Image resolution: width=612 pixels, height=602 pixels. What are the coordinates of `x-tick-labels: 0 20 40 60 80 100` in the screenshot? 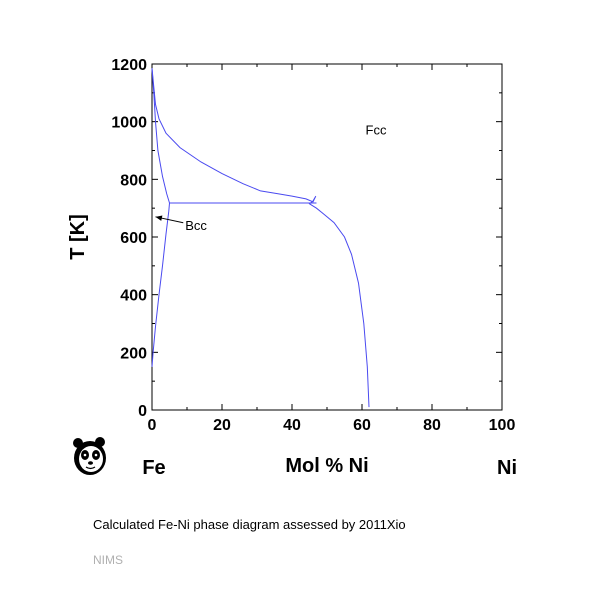 It's located at (332, 425).